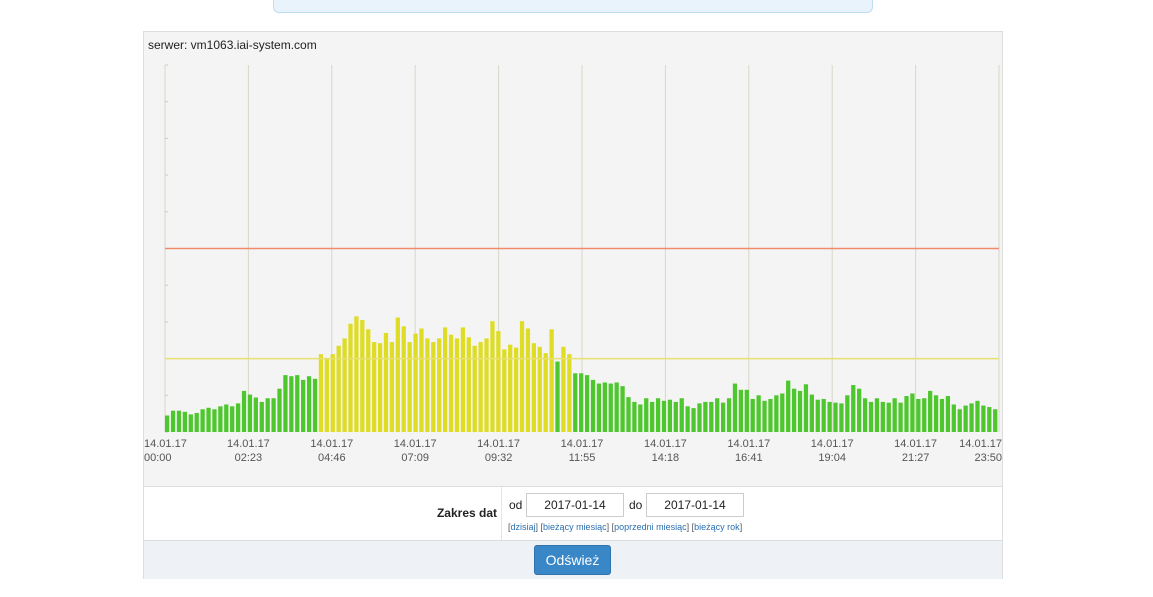  What do you see at coordinates (158, 458) in the screenshot?
I see `x-tick-label-time: 00:00` at bounding box center [158, 458].